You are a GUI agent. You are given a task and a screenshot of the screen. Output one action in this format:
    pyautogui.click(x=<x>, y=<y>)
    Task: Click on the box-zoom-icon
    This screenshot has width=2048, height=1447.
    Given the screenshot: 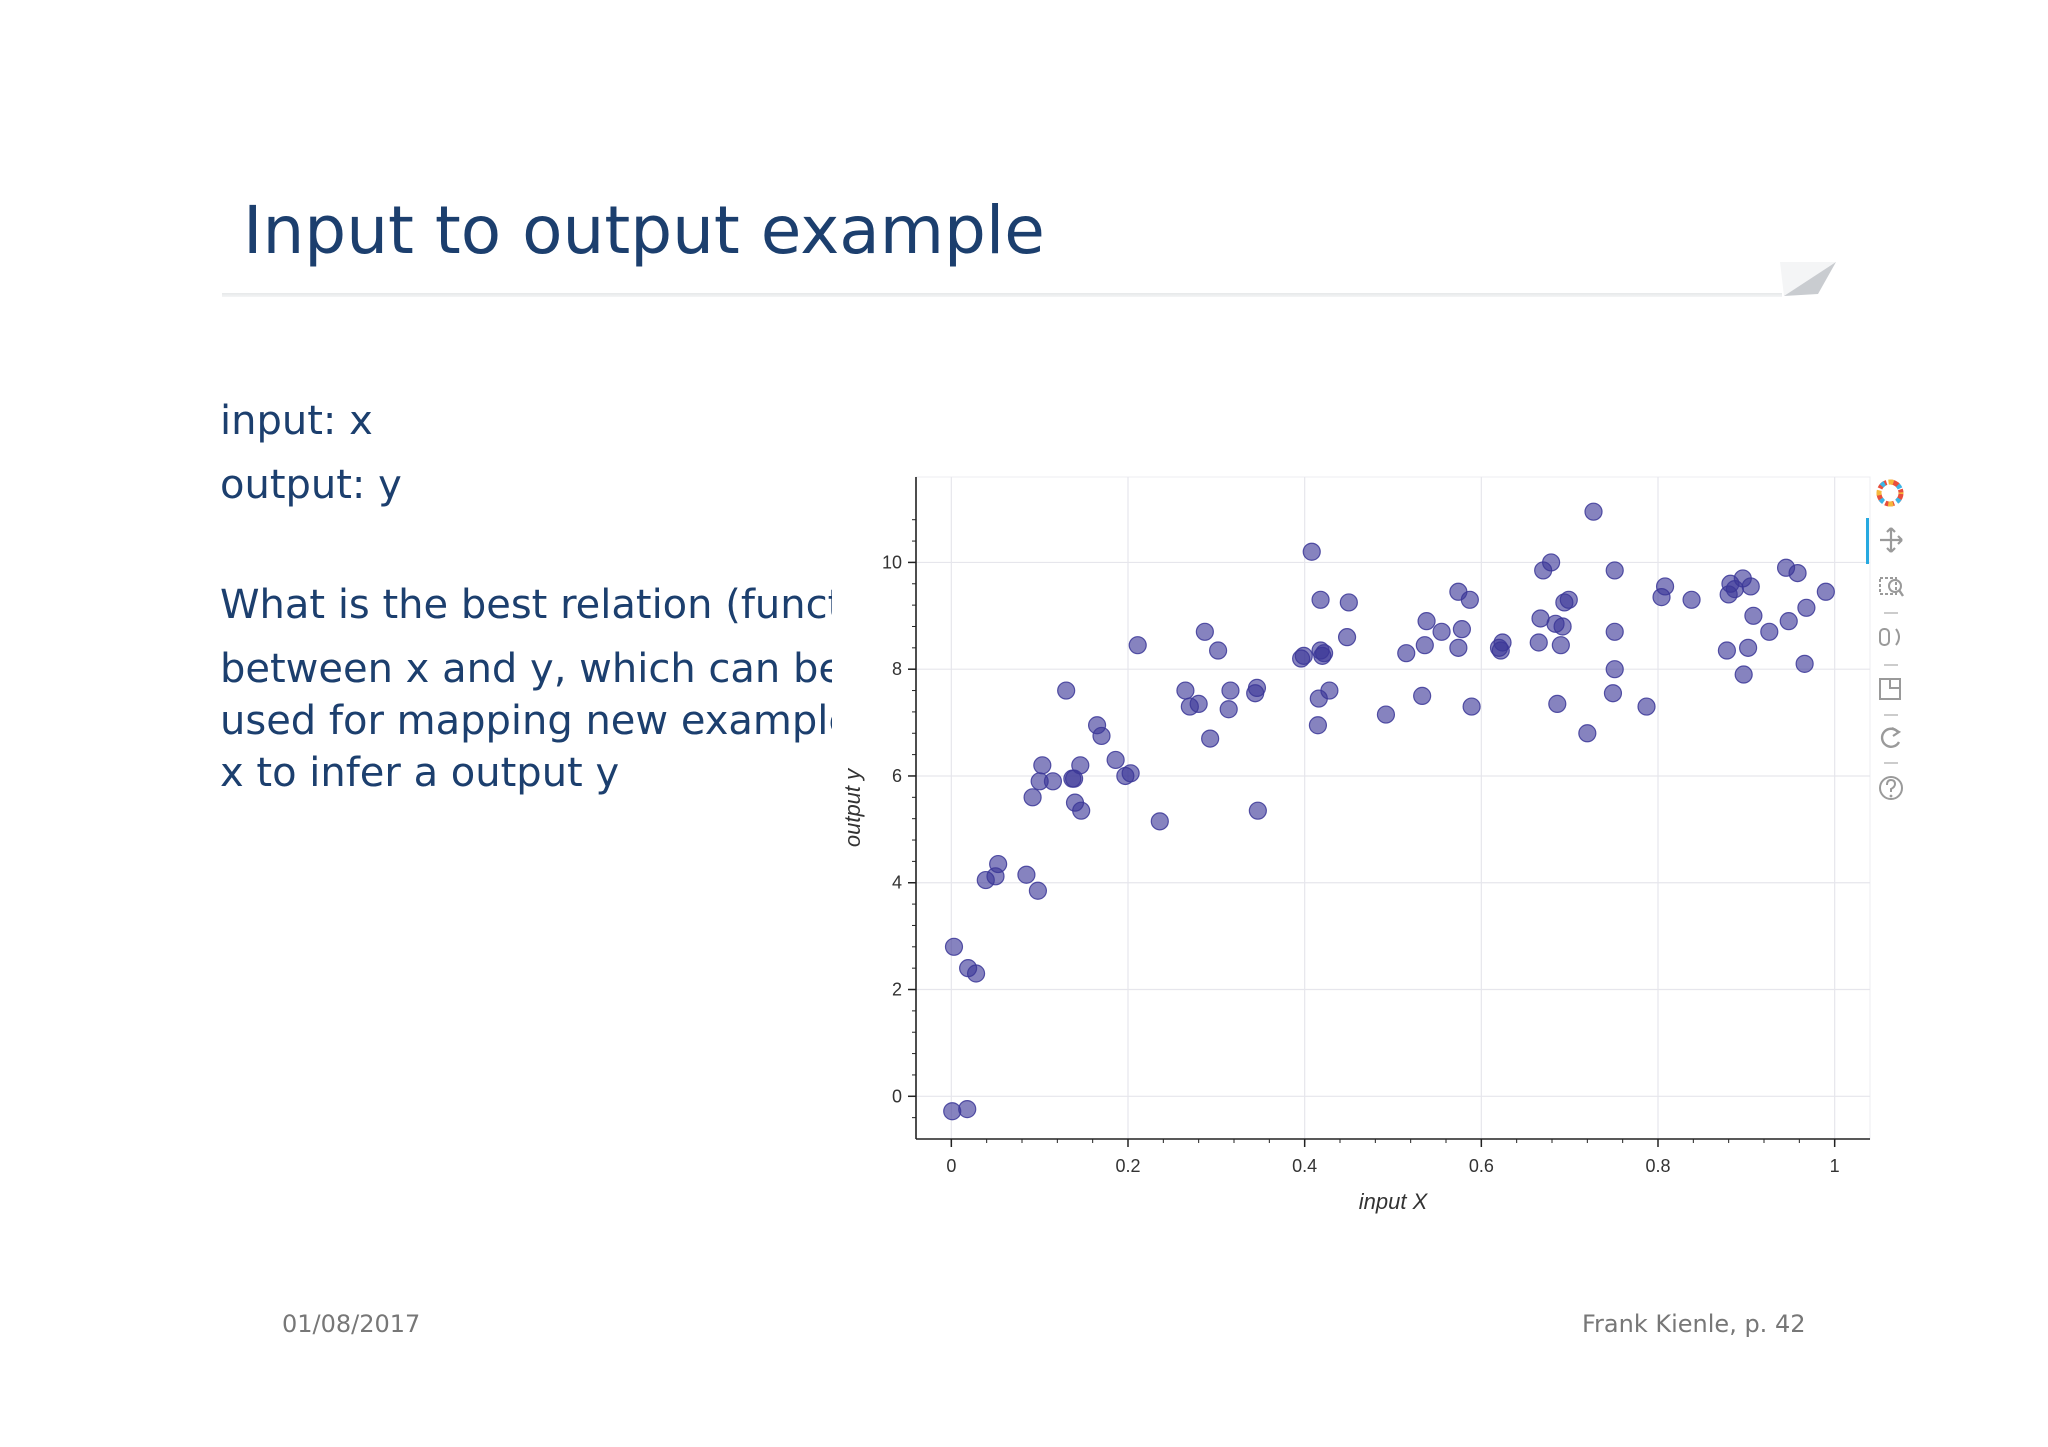 What is the action you would take?
    pyautogui.click(x=1891, y=588)
    